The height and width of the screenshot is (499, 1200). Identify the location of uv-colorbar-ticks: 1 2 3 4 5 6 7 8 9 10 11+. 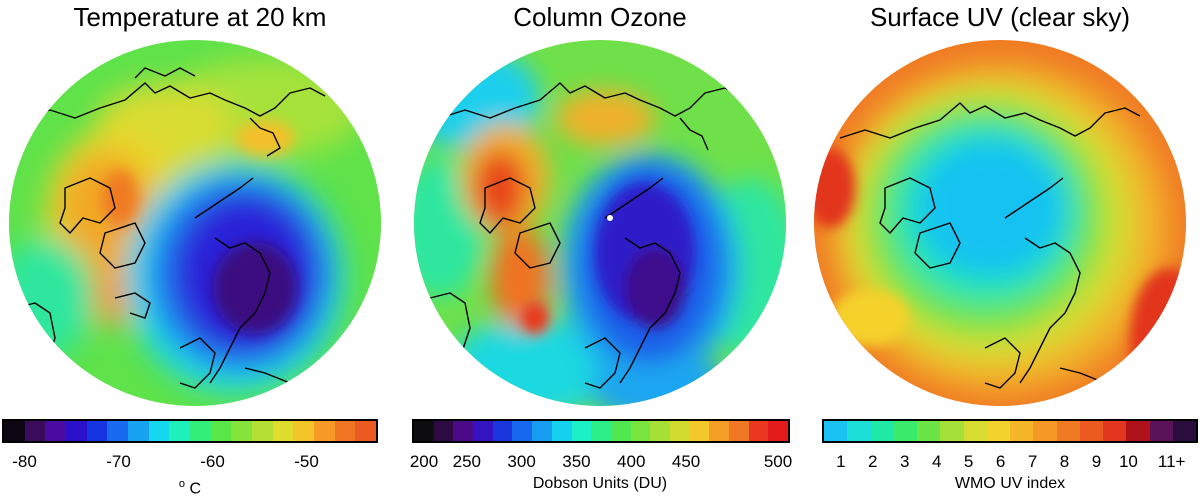
(1010, 462).